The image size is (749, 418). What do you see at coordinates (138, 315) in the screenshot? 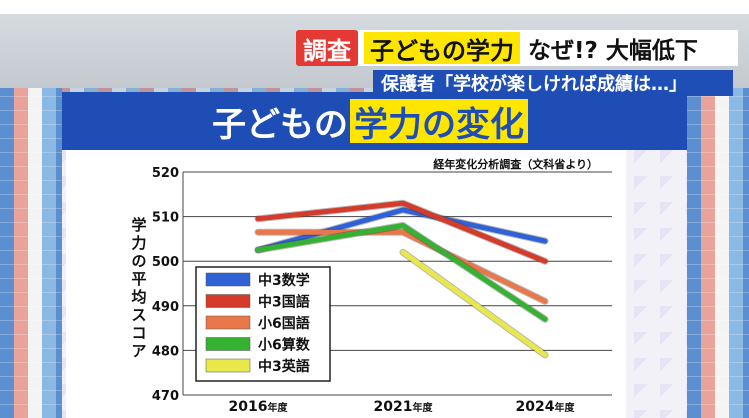
I see `y-axis-label-char: ス` at bounding box center [138, 315].